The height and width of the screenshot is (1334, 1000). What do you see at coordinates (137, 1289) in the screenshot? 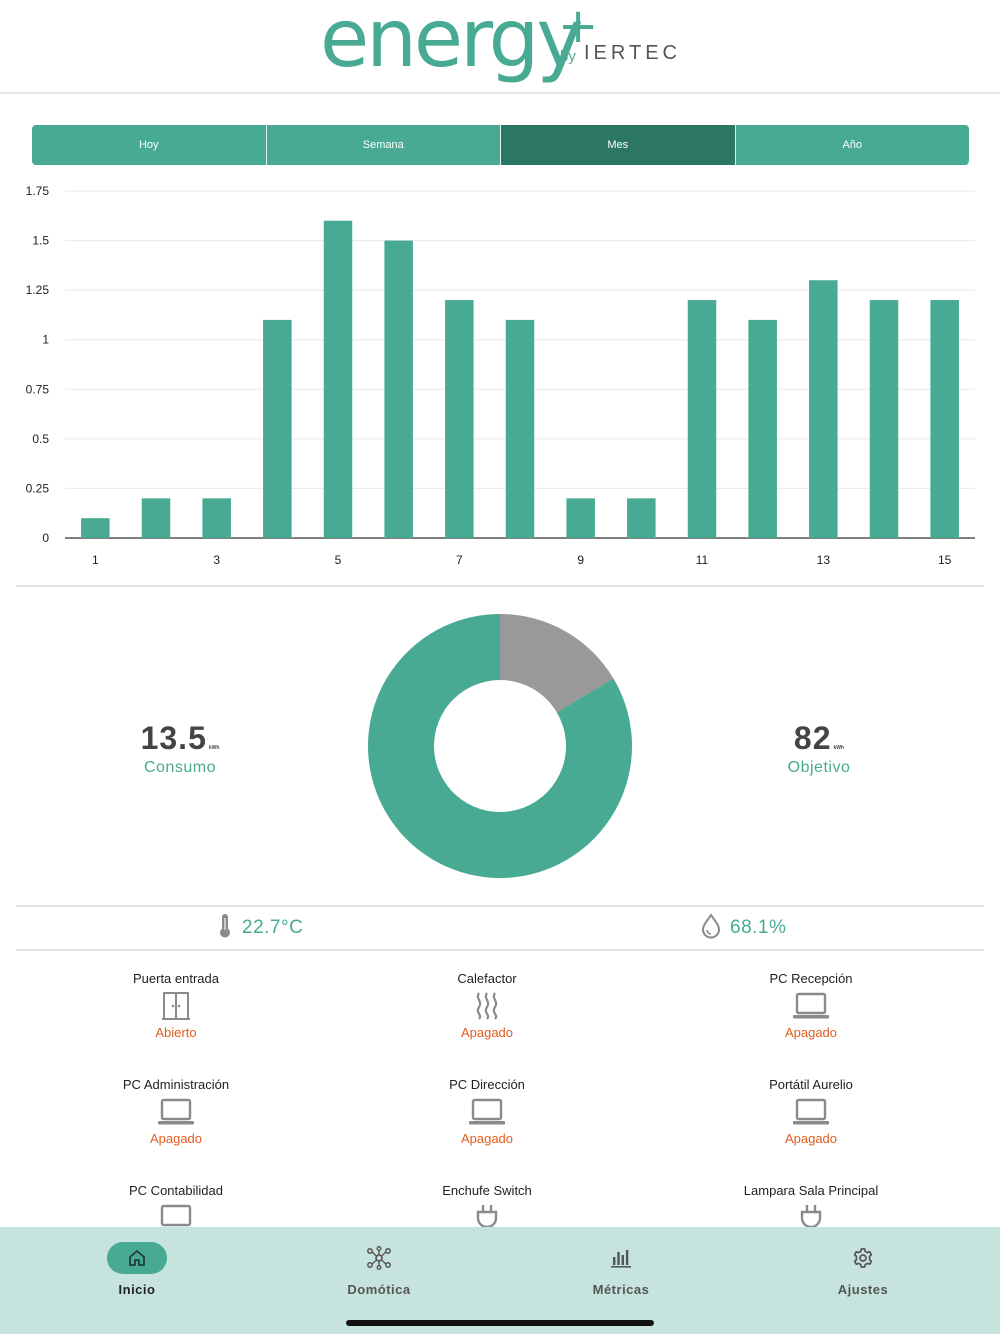
I see `nav-label: Inicio` at bounding box center [137, 1289].